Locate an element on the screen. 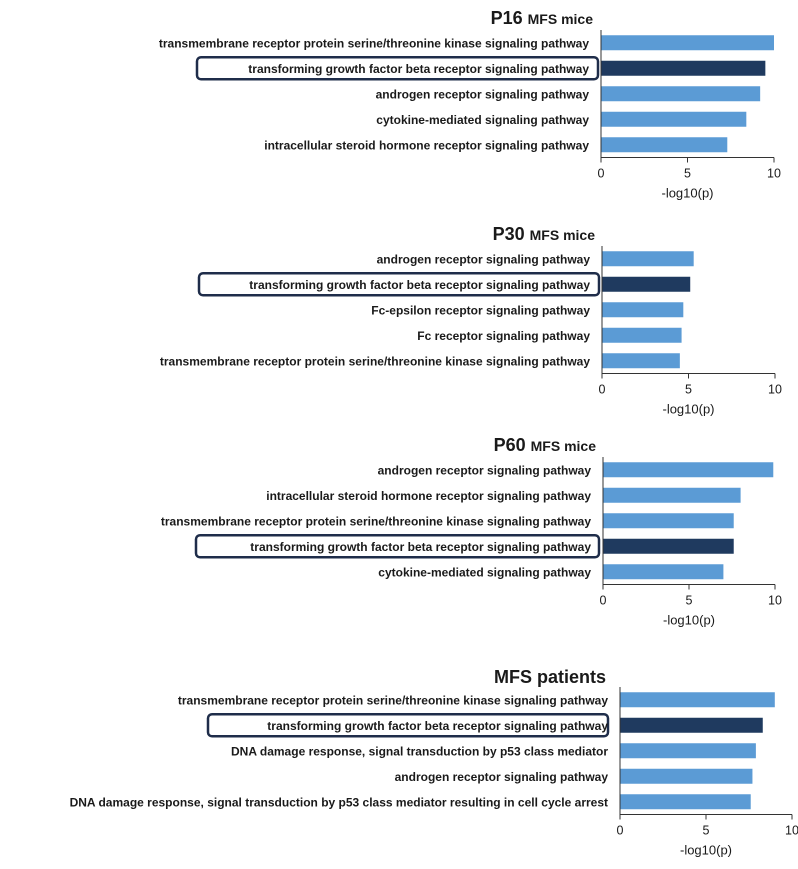  chart-title: P30 MFS mice is located at coordinates (544, 234).